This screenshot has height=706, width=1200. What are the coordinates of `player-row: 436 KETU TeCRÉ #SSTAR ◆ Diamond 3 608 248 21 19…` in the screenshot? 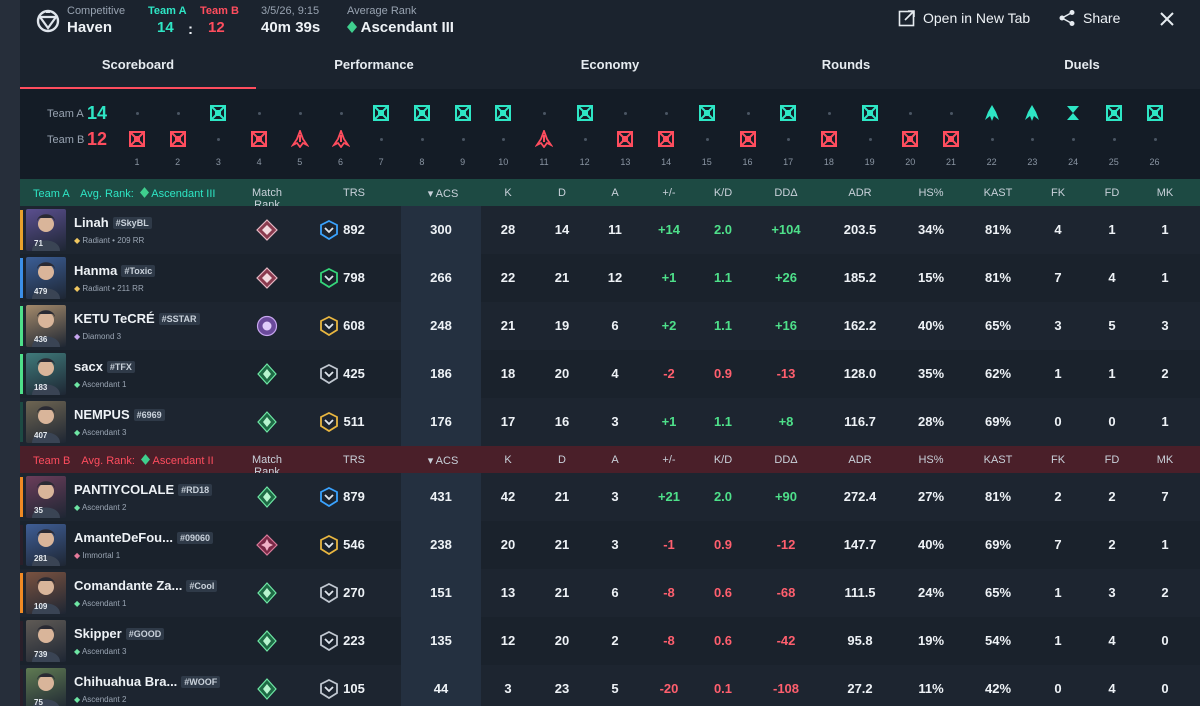 It's located at (610, 326).